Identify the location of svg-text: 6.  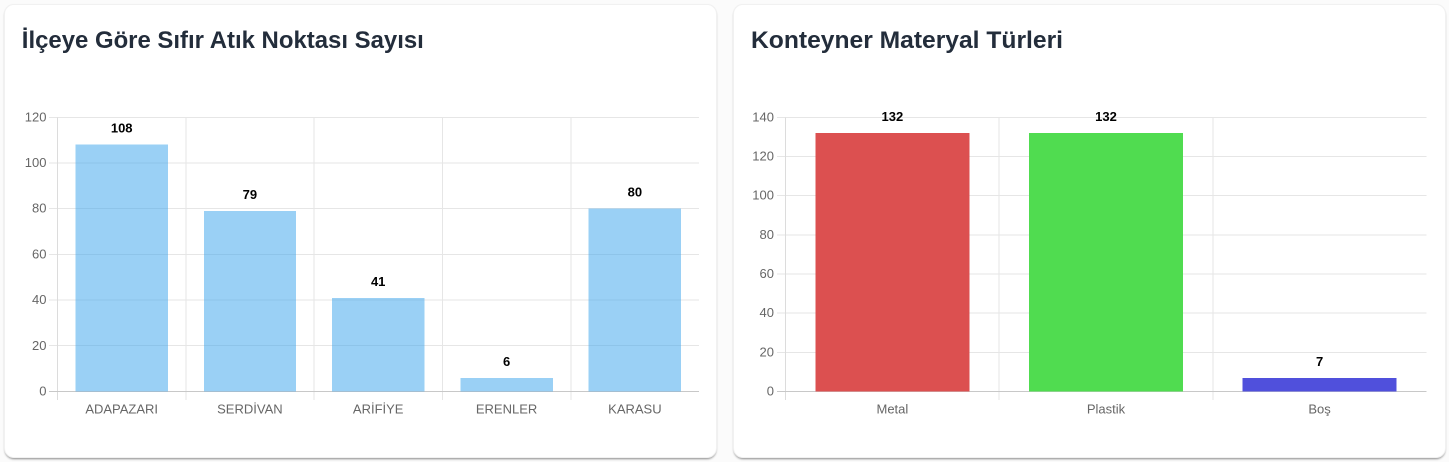
(506, 361).